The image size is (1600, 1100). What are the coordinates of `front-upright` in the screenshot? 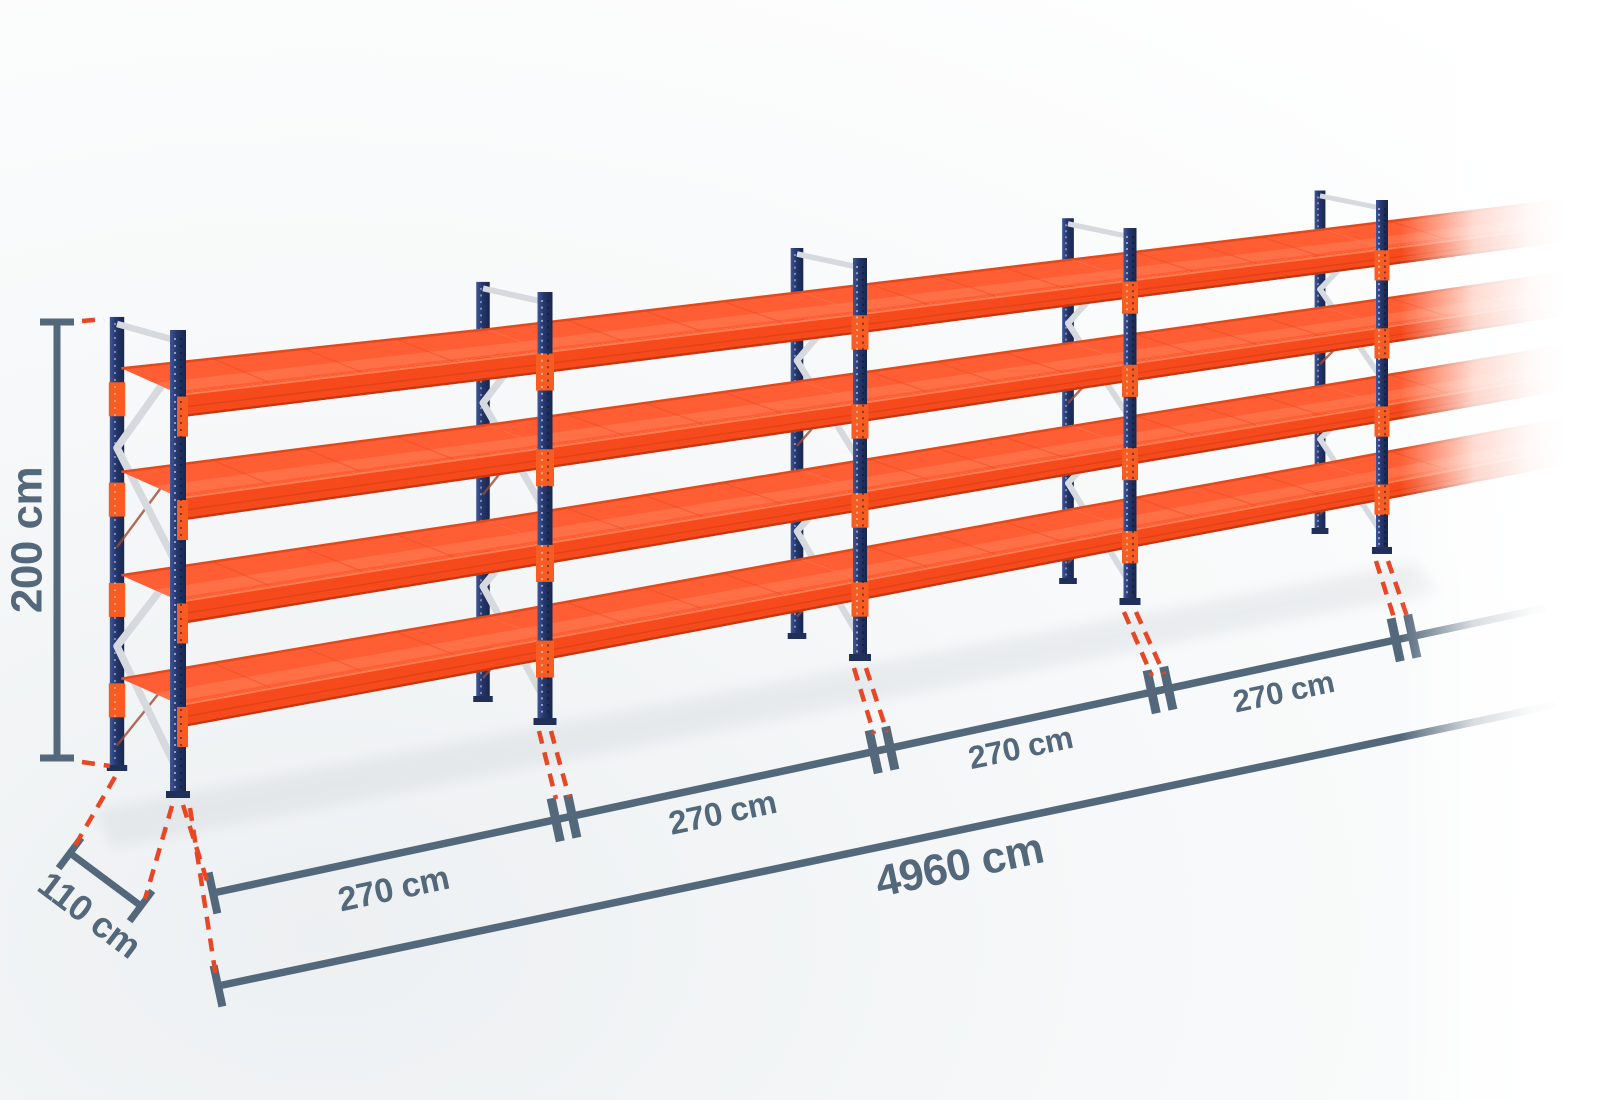 It's located at (860, 458).